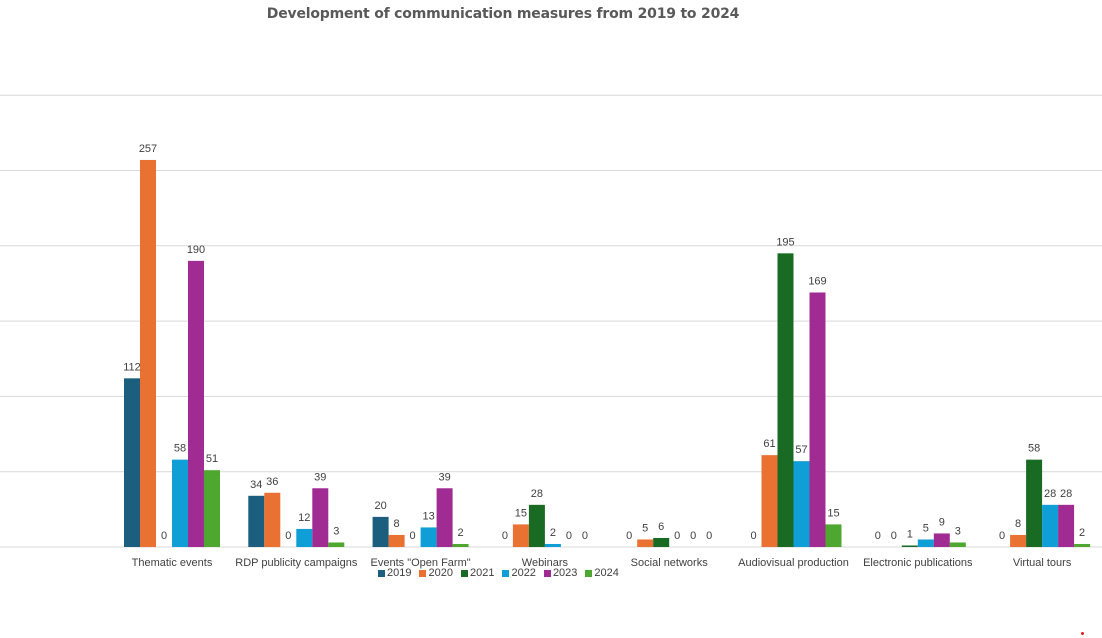 This screenshot has height=638, width=1102. I want to click on data-label: 195, so click(785, 242).